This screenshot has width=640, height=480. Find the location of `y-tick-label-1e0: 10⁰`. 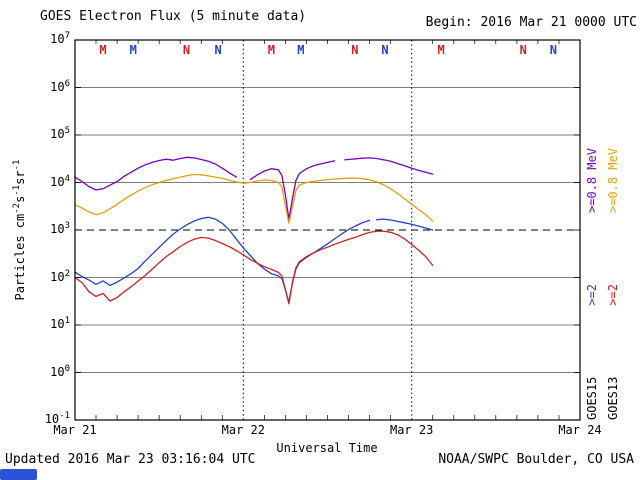

y-tick-label-1e0: 10⁰ is located at coordinates (60, 371).